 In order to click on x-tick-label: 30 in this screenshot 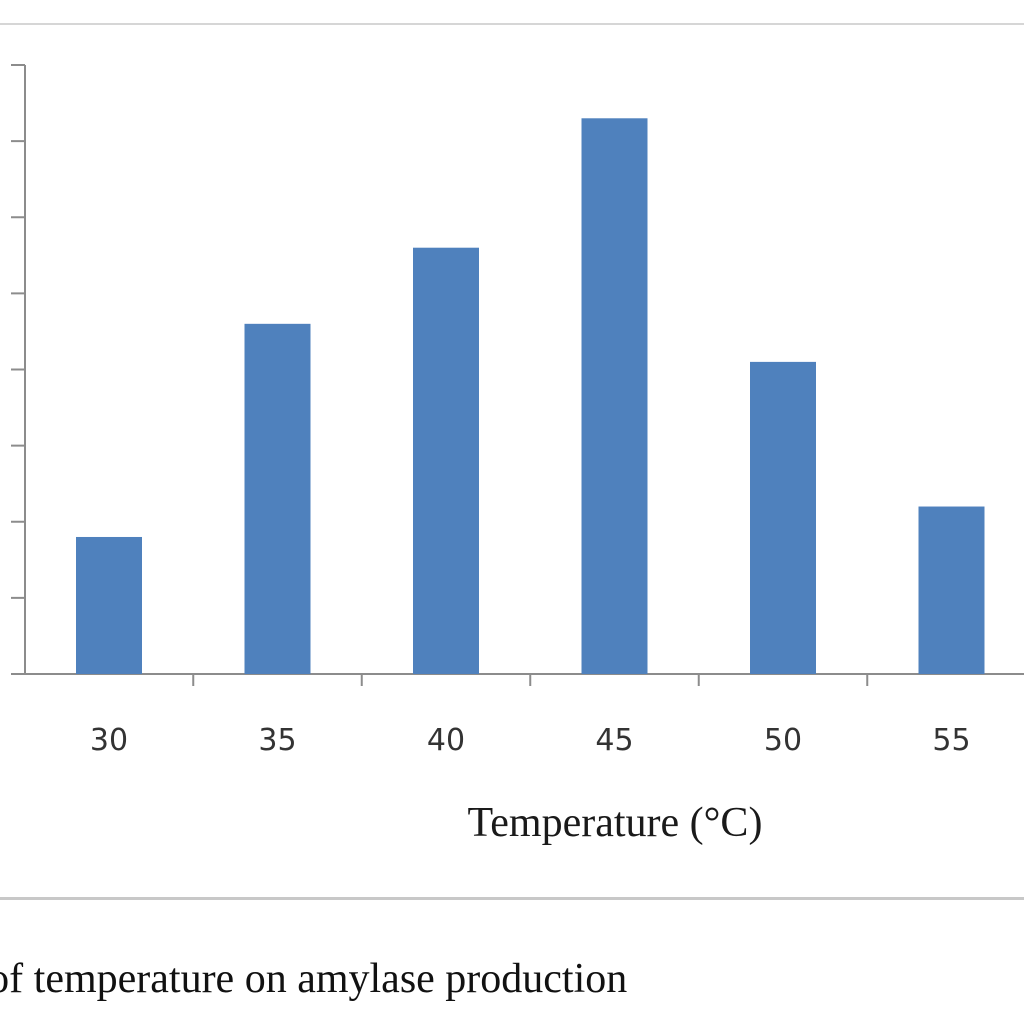, I will do `click(109, 740)`.